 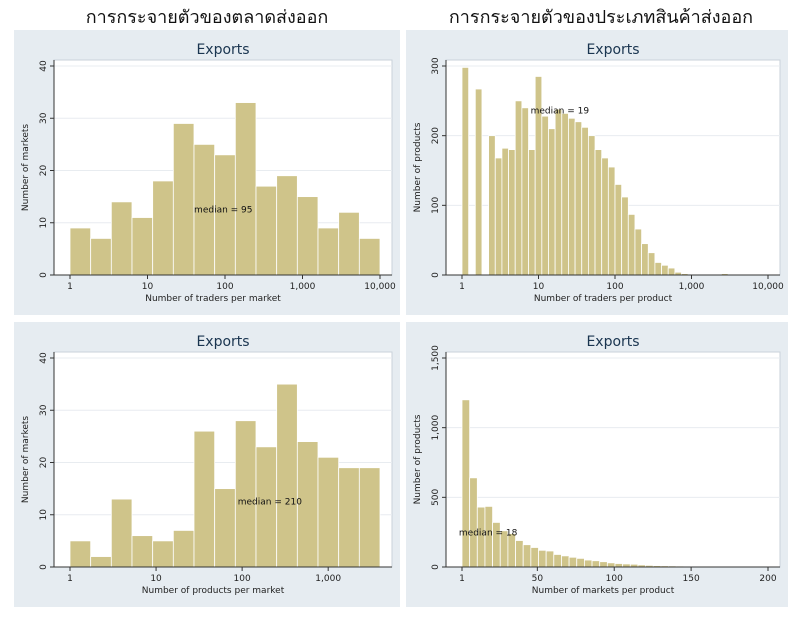 What do you see at coordinates (270, 502) in the screenshot?
I see `median-annotation: median = 210` at bounding box center [270, 502].